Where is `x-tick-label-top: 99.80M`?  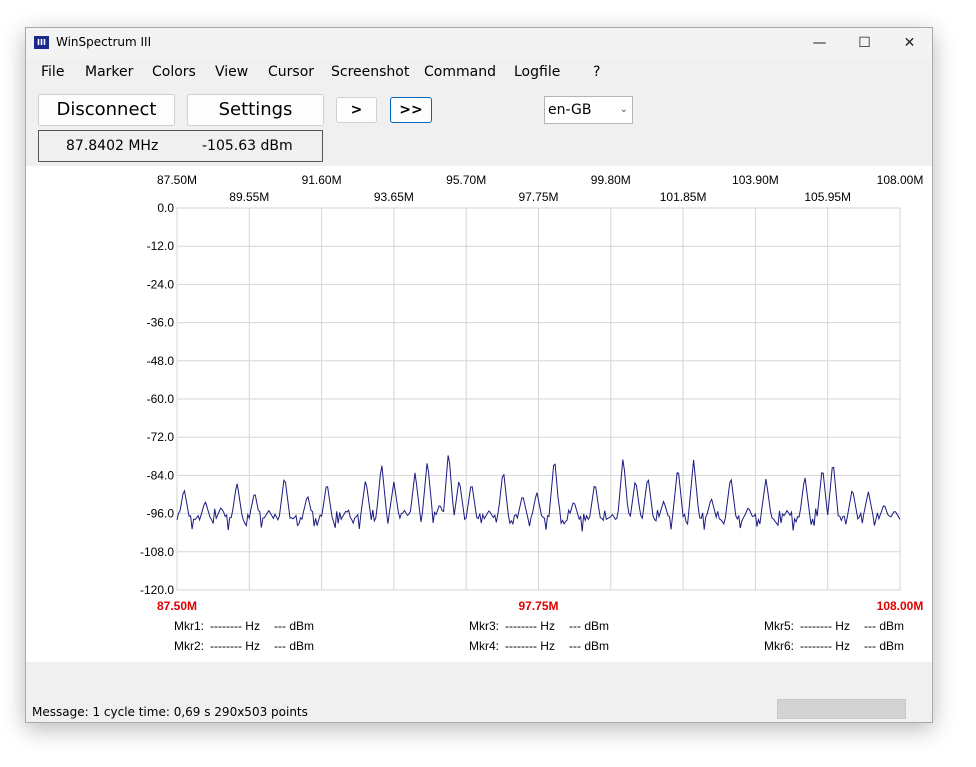 x-tick-label-top: 99.80M is located at coordinates (611, 180).